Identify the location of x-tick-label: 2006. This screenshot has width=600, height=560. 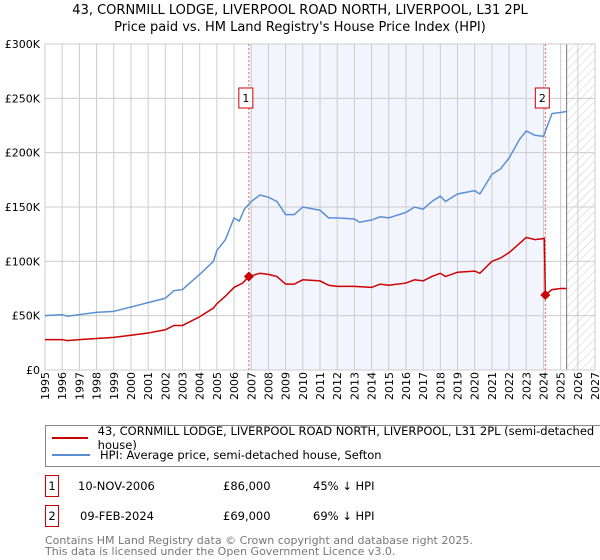
(234, 386).